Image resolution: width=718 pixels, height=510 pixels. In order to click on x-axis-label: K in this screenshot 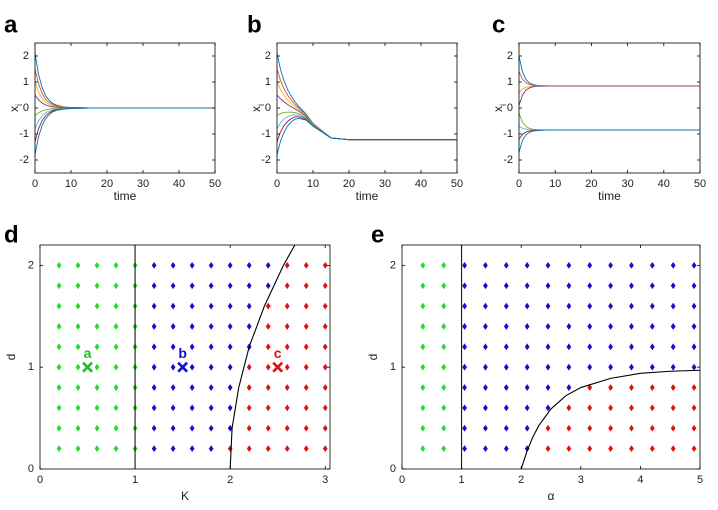, I will do `click(185, 496)`.